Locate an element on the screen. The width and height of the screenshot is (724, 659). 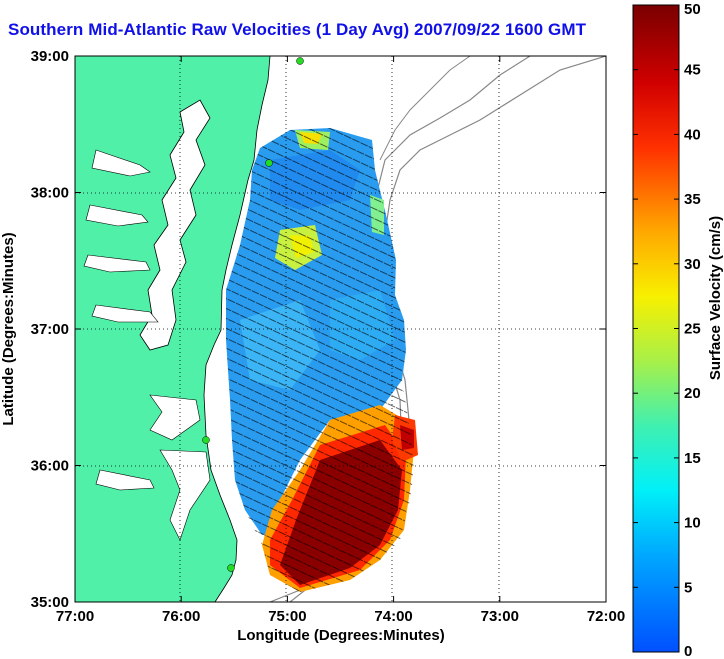
y-tick-label: 36:00 is located at coordinates (50, 466).